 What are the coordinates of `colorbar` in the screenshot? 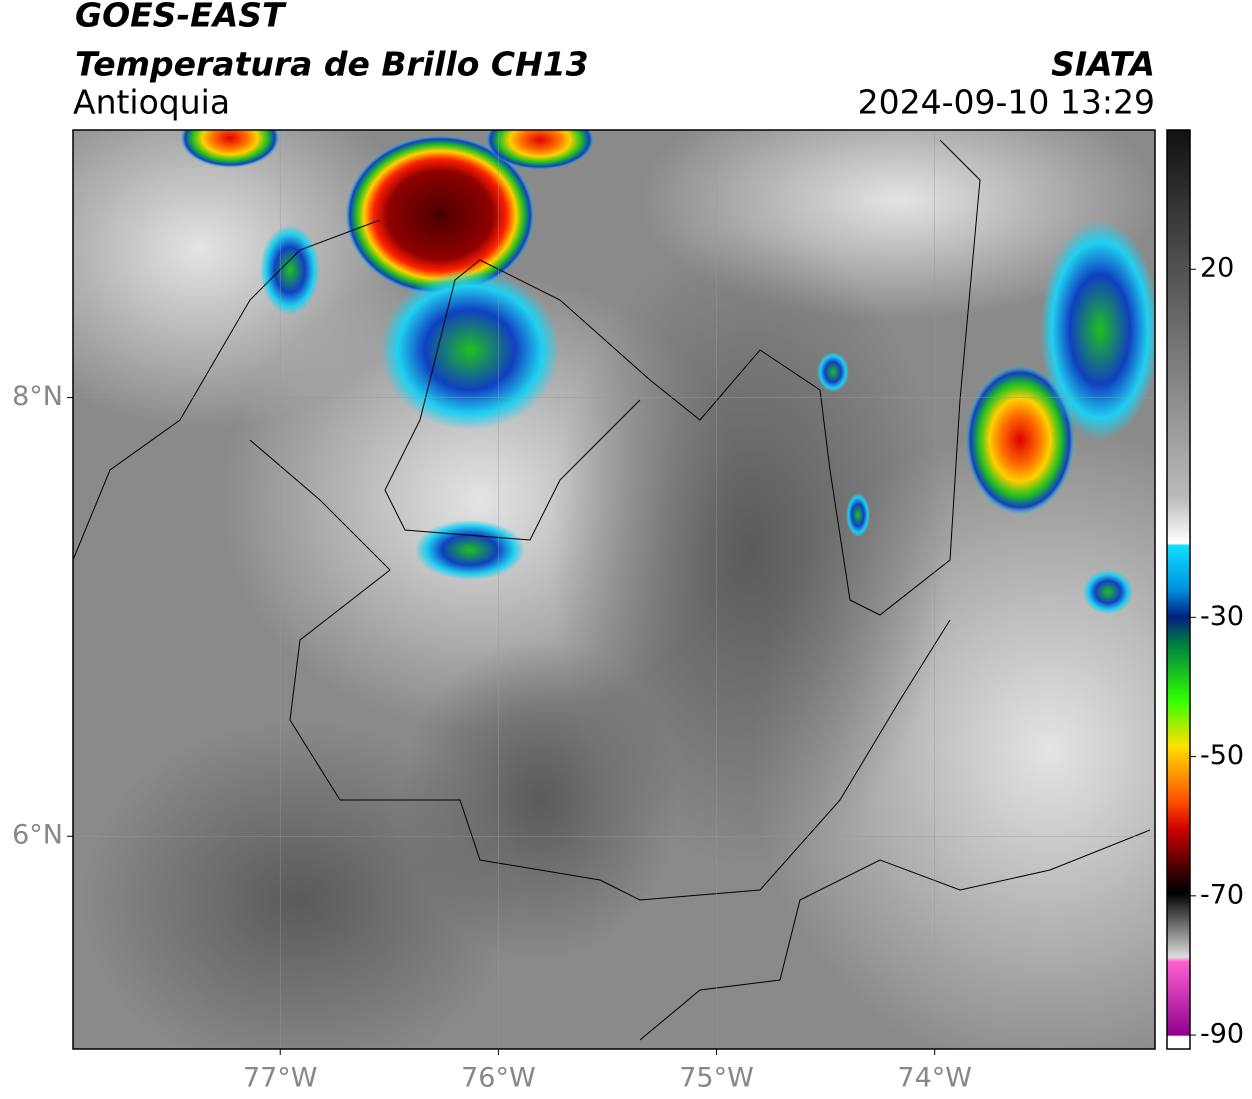 It's located at (1178, 589).